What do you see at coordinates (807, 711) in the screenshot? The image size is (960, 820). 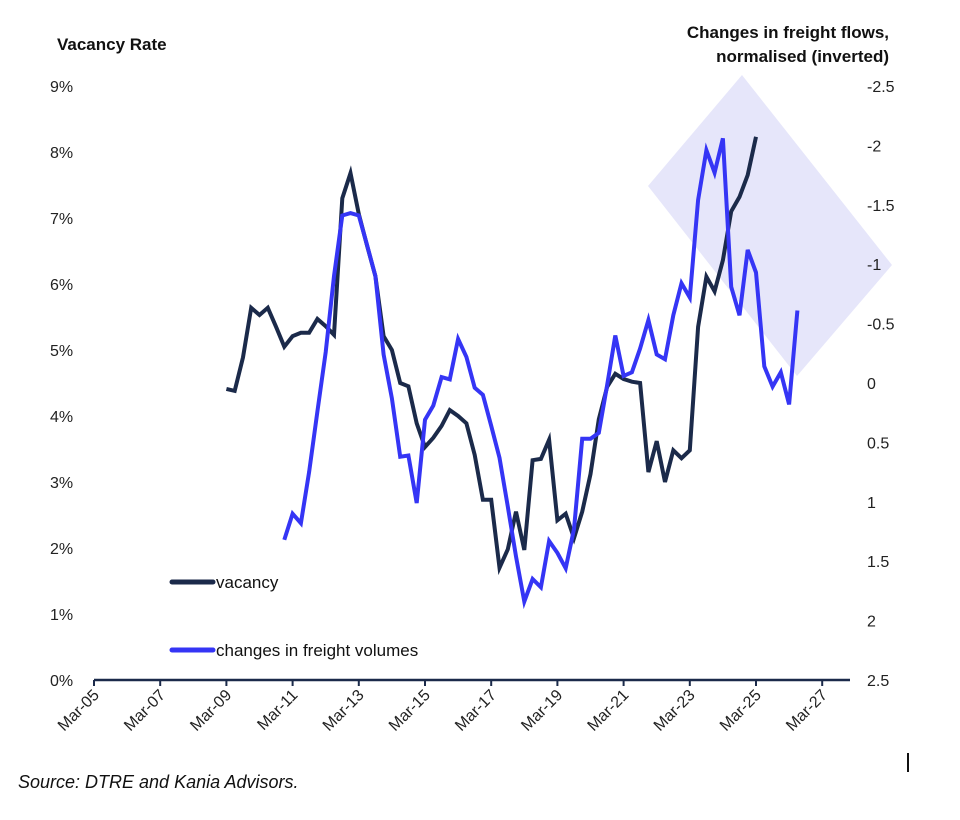 I see `x-tick-label: Mar-27` at bounding box center [807, 711].